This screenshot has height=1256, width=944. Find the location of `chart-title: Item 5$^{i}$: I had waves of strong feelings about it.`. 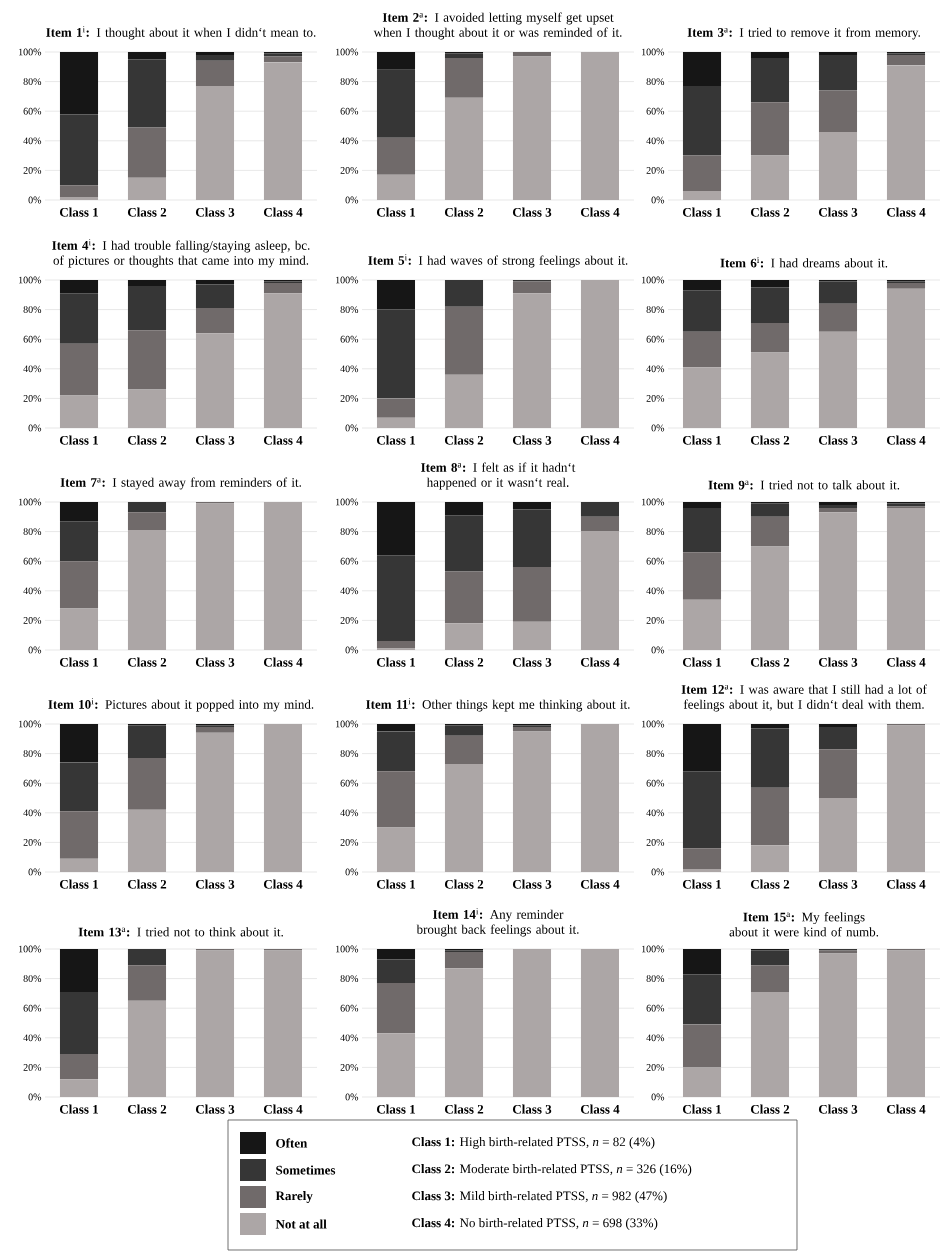

chart-title: Item 5$^{i}$: I had waves of strong feelings about it. is located at coordinates (498, 261).